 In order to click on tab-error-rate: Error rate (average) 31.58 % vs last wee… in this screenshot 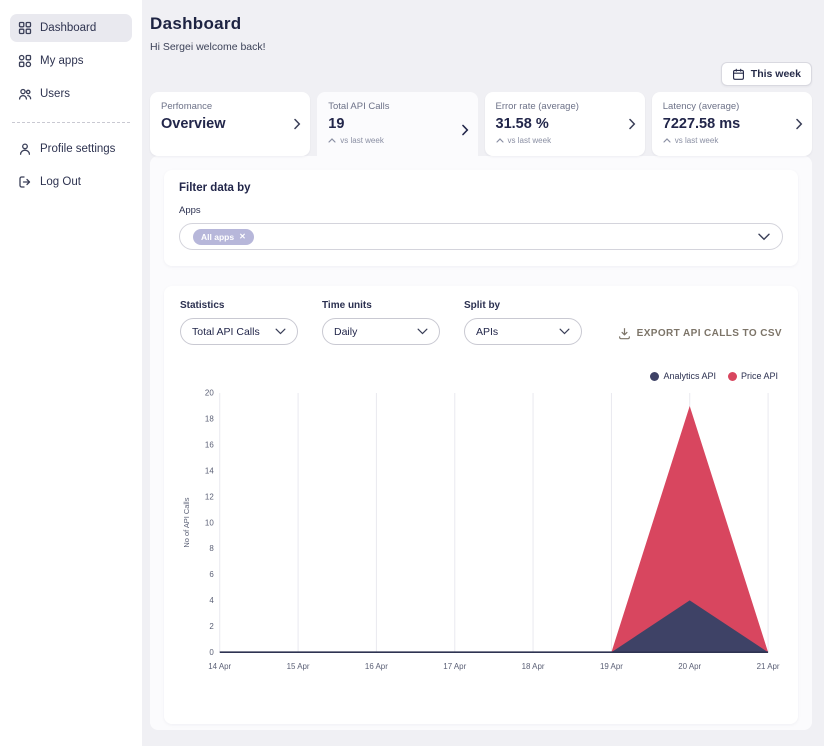, I will do `click(564, 124)`.